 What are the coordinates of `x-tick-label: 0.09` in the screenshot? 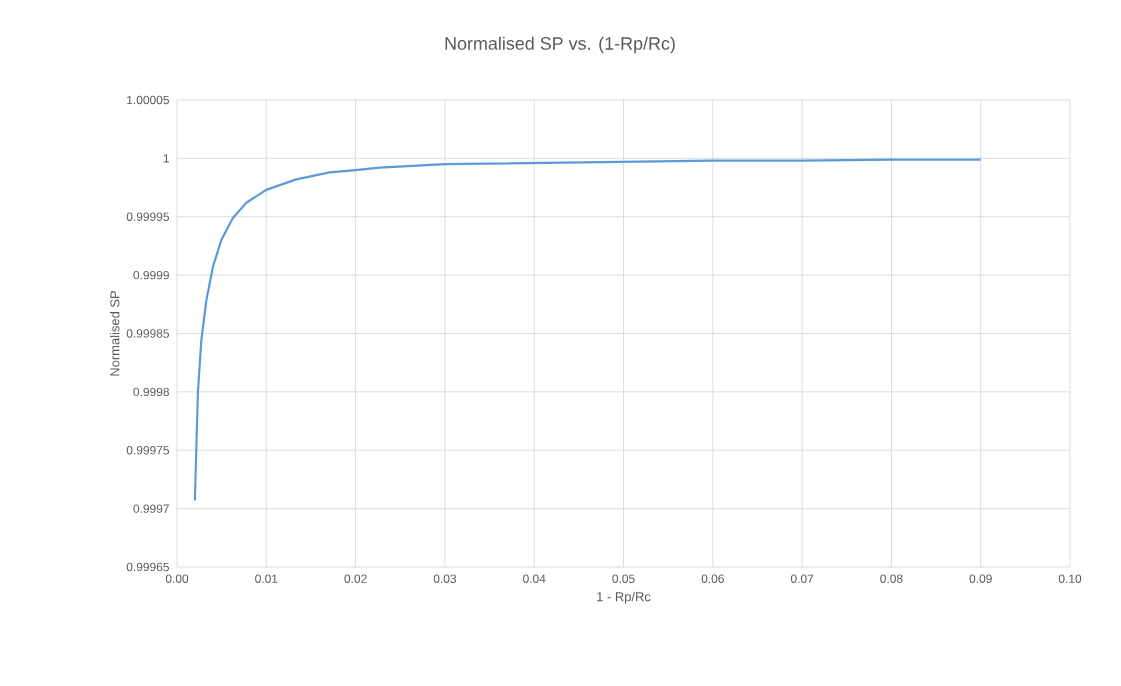 It's located at (980, 578).